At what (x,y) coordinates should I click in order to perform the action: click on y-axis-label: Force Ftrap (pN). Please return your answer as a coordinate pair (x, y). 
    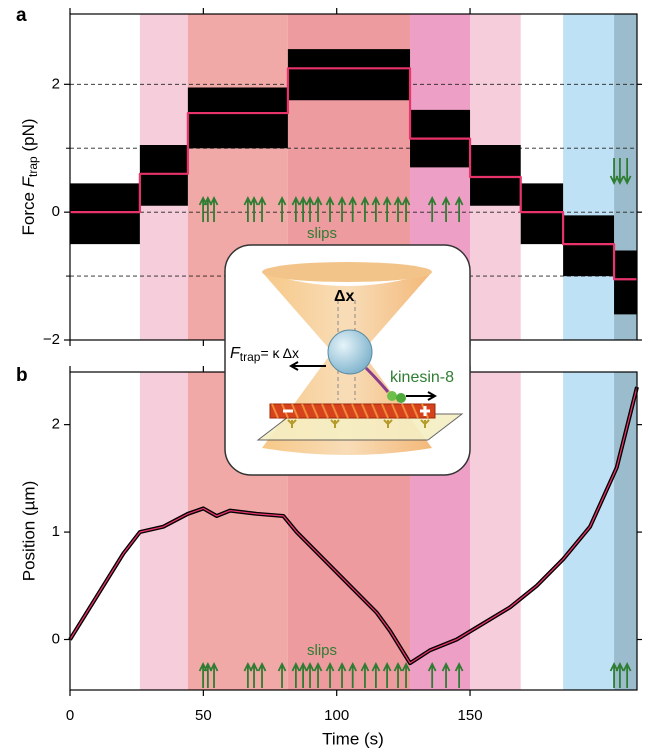
    Looking at the image, I should click on (29, 176).